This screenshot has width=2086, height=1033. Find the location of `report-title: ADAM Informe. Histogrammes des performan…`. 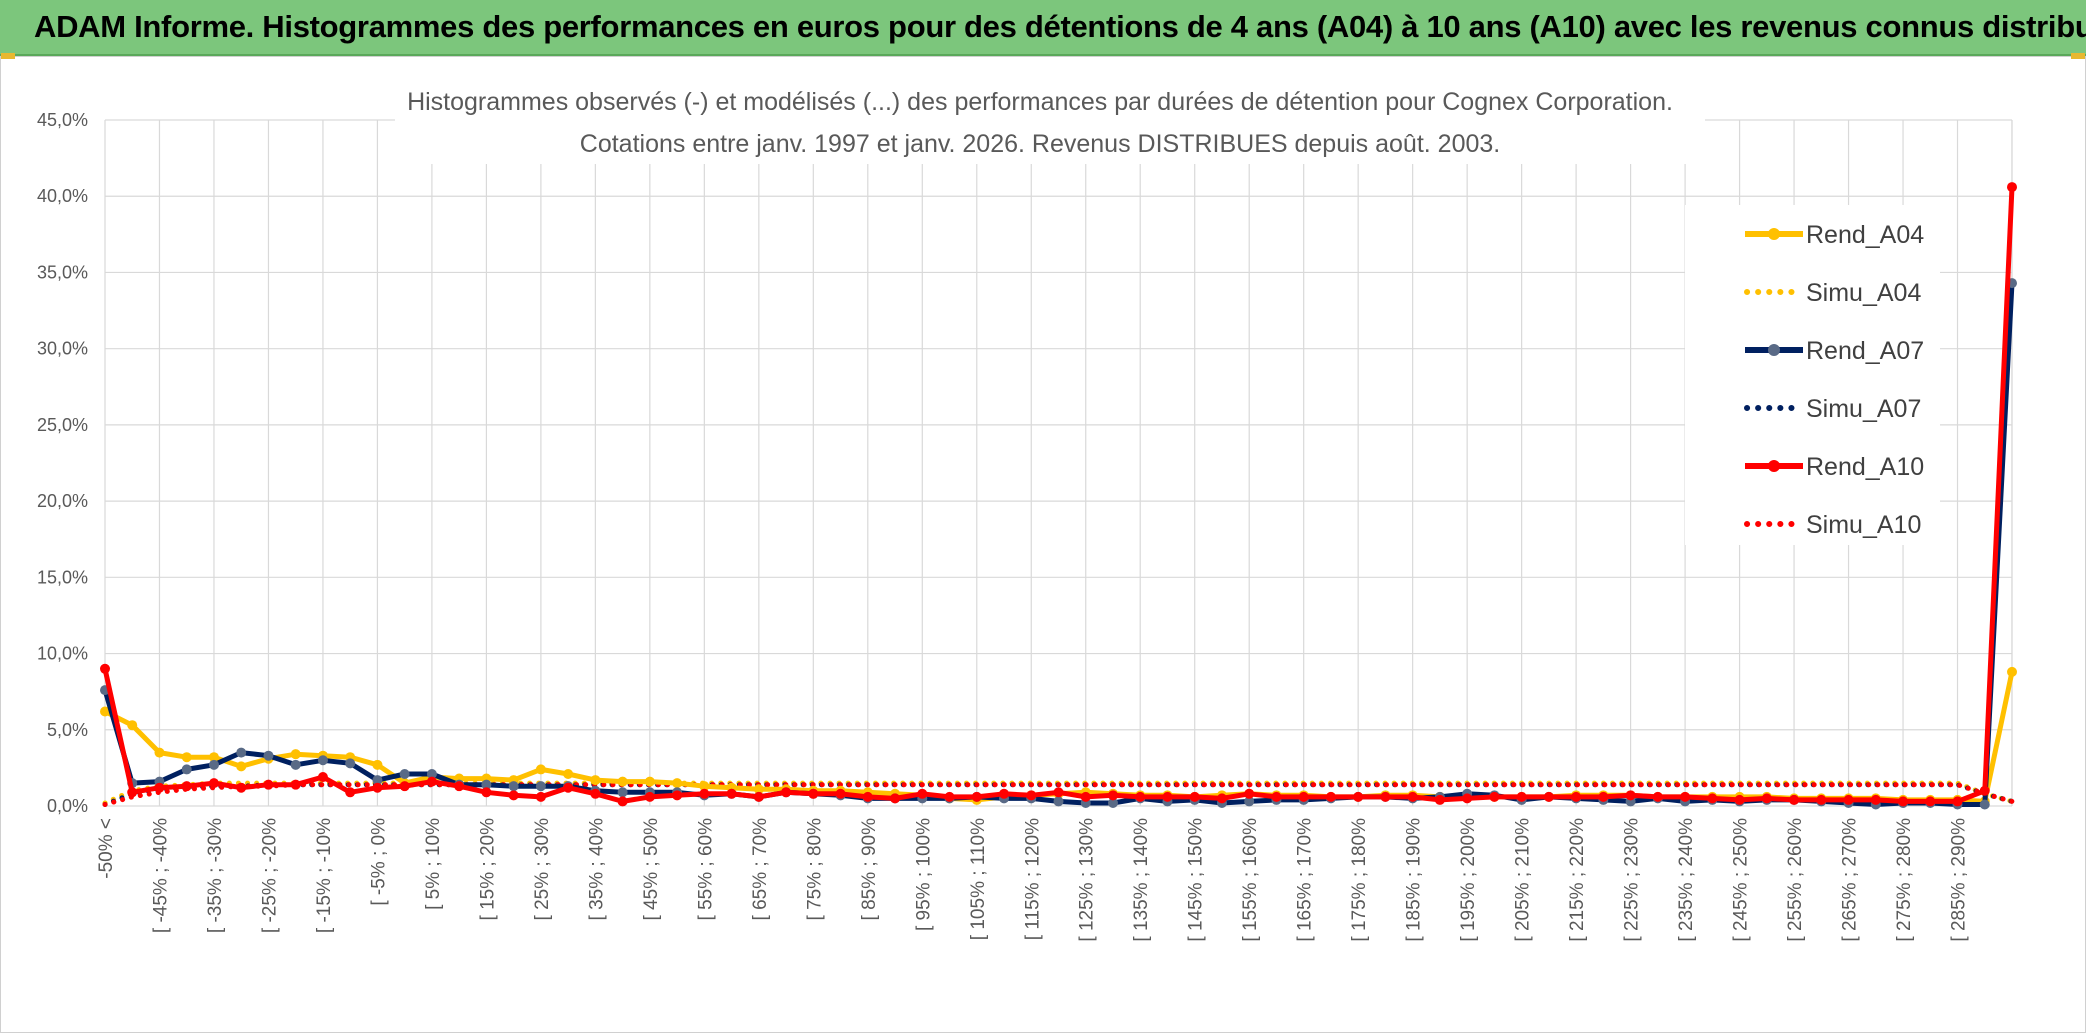

report-title: ADAM Informe. Histogrammes des performan… is located at coordinates (1060, 26).